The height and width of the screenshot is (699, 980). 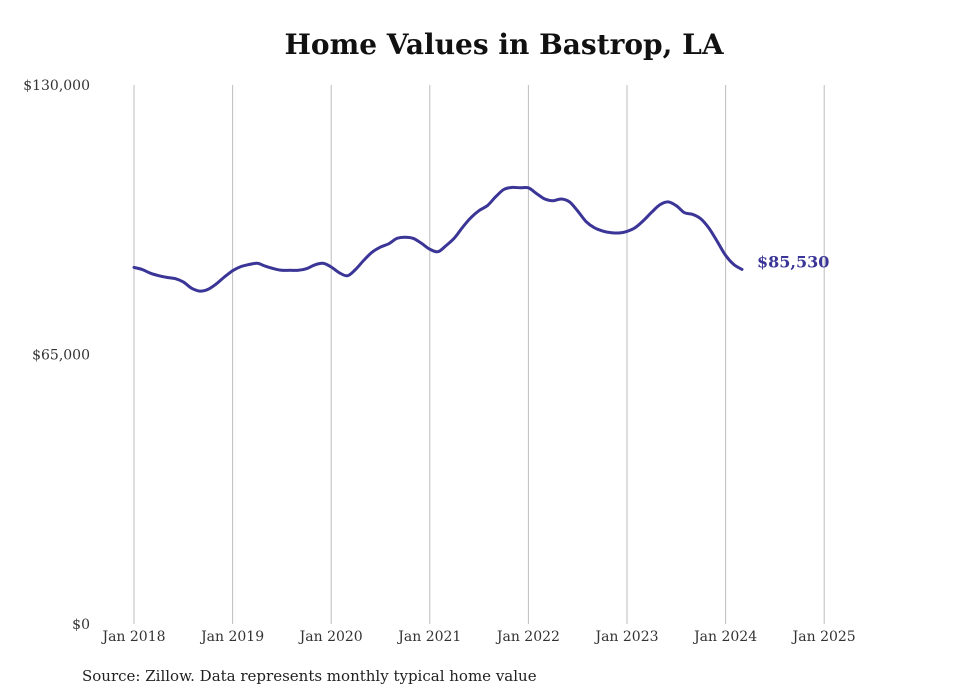 I want to click on x-tick-label: Jan 2023, so click(x=625, y=637).